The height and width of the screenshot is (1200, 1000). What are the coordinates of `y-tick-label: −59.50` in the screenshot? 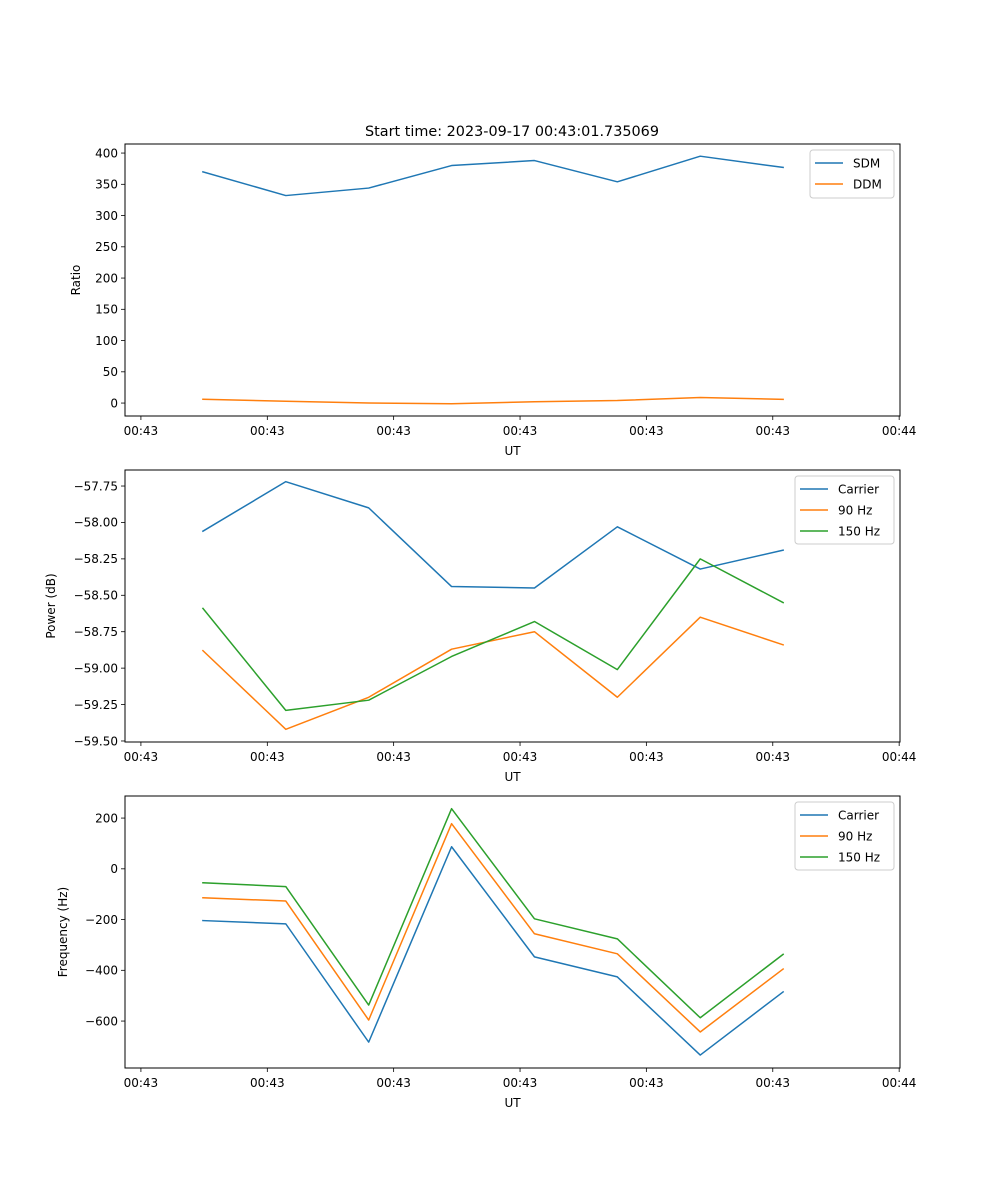 It's located at (96, 741).